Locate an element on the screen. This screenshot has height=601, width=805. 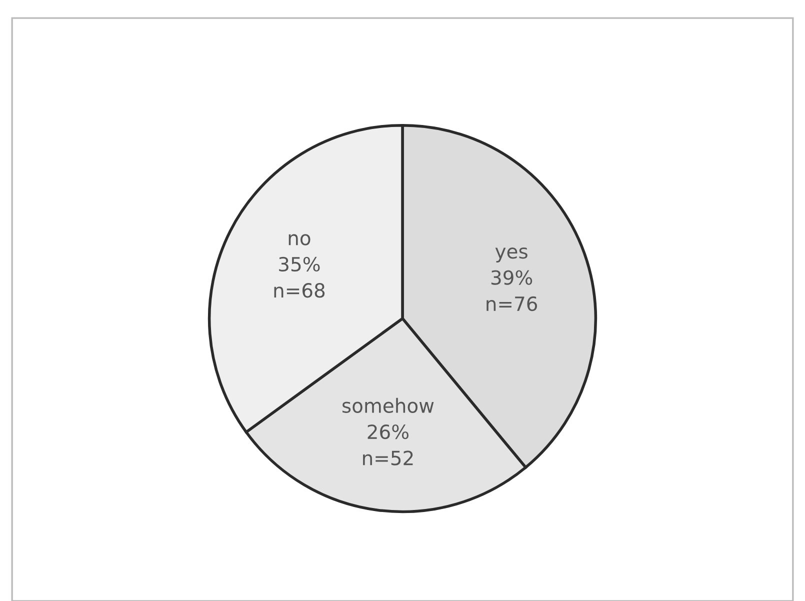
slice-label: somehow is located at coordinates (388, 405).